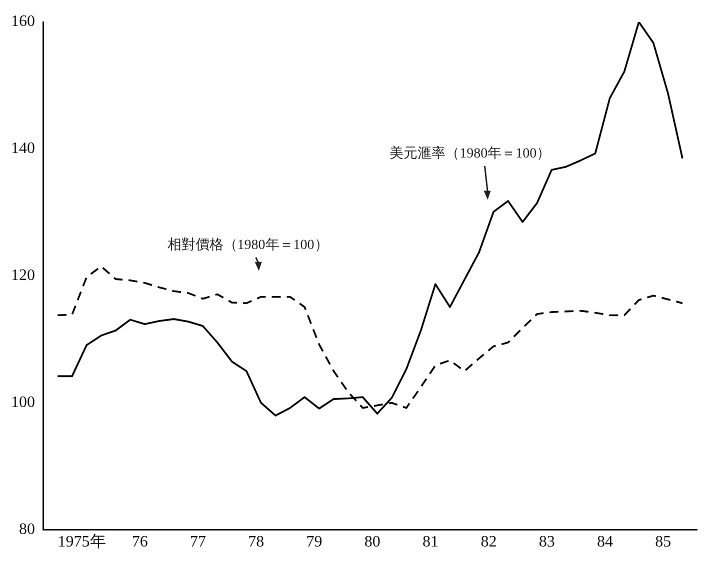 This screenshot has width=707, height=563. I want to click on series-label: 美元滙率（1980年＝100）, so click(470, 154).